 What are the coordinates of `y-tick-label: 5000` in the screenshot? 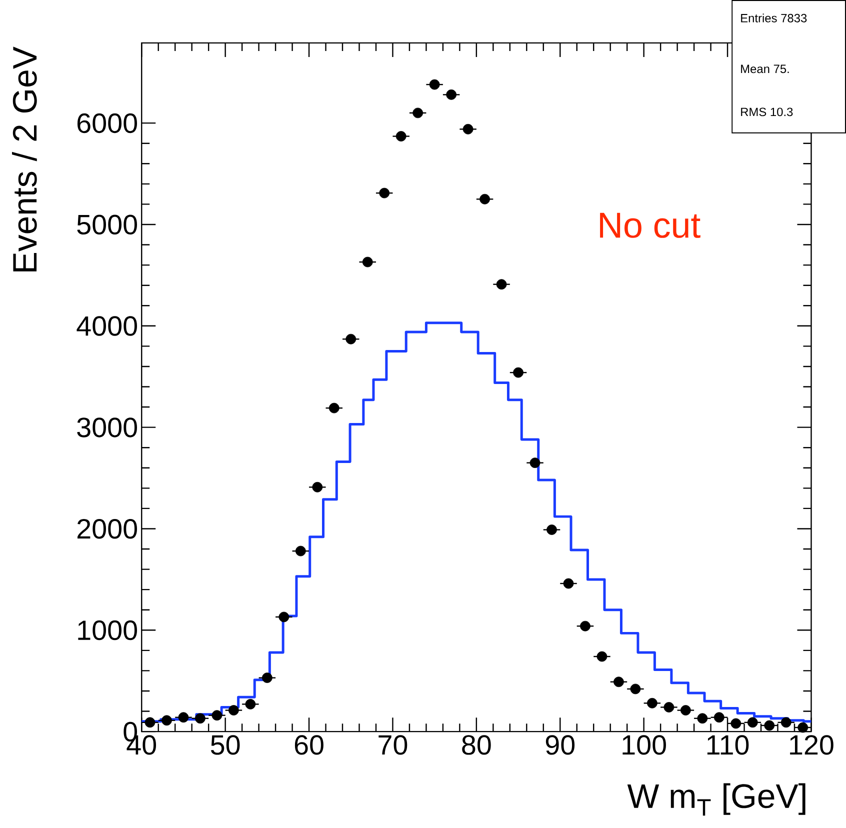 It's located at (107, 225).